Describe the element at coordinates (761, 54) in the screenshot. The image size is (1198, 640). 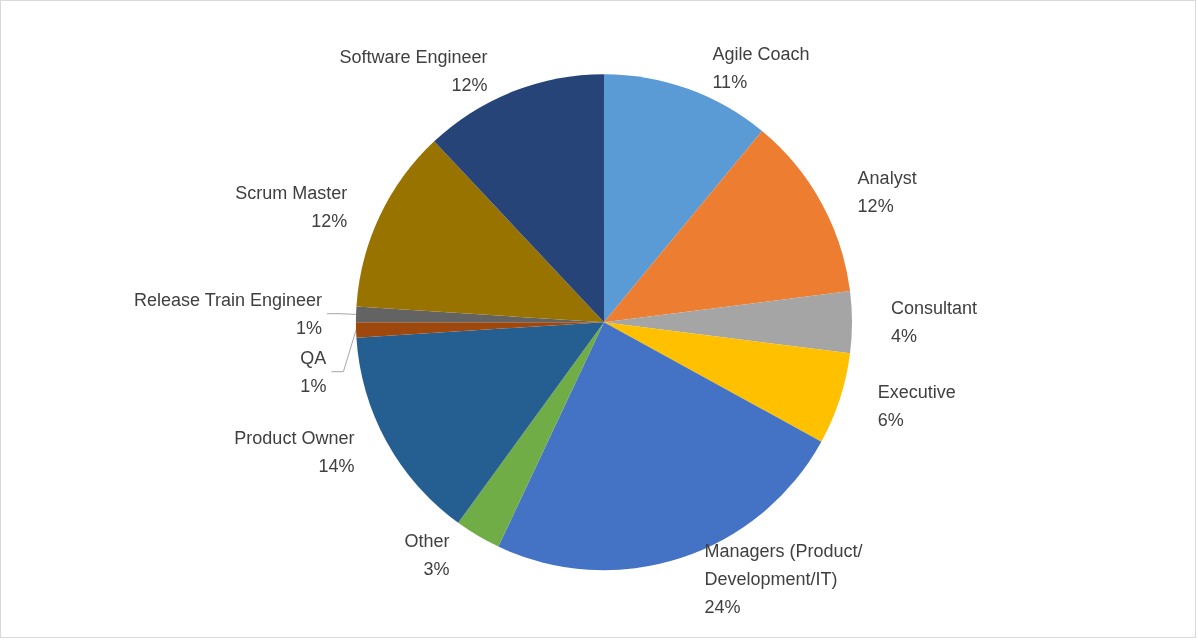
I see `slice-label: Agile Coach` at that location.